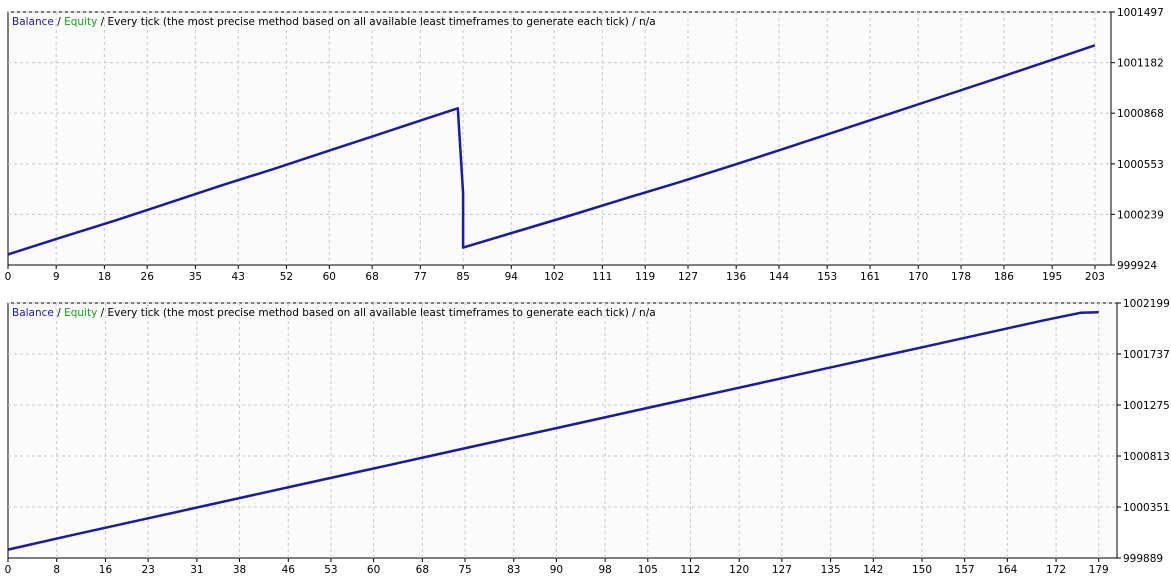 This screenshot has width=1171, height=576. What do you see at coordinates (1146, 457) in the screenshot?
I see `y-tick-label: 1000813` at bounding box center [1146, 457].